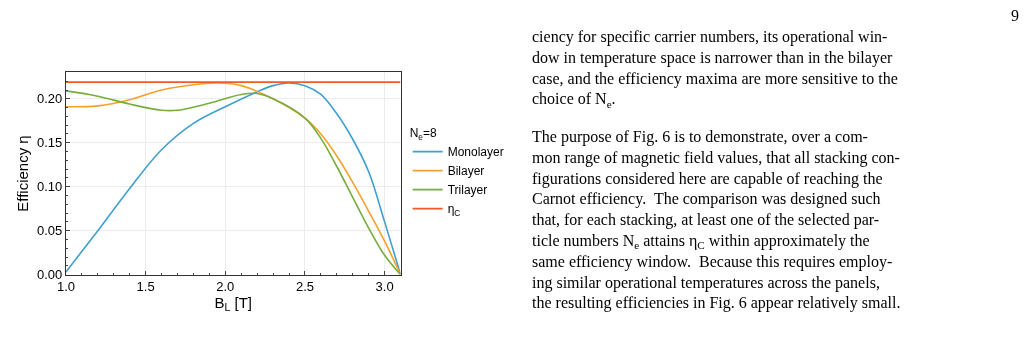  Describe the element at coordinates (233, 304) in the screenshot. I see `x-axis-title: B$_{L}$ [T]` at that location.